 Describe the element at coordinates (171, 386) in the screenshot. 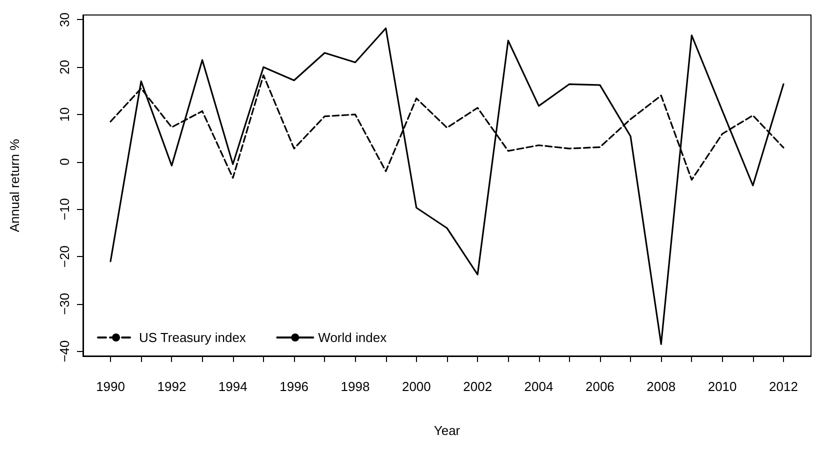

I see `x-tick-label: 1992` at that location.